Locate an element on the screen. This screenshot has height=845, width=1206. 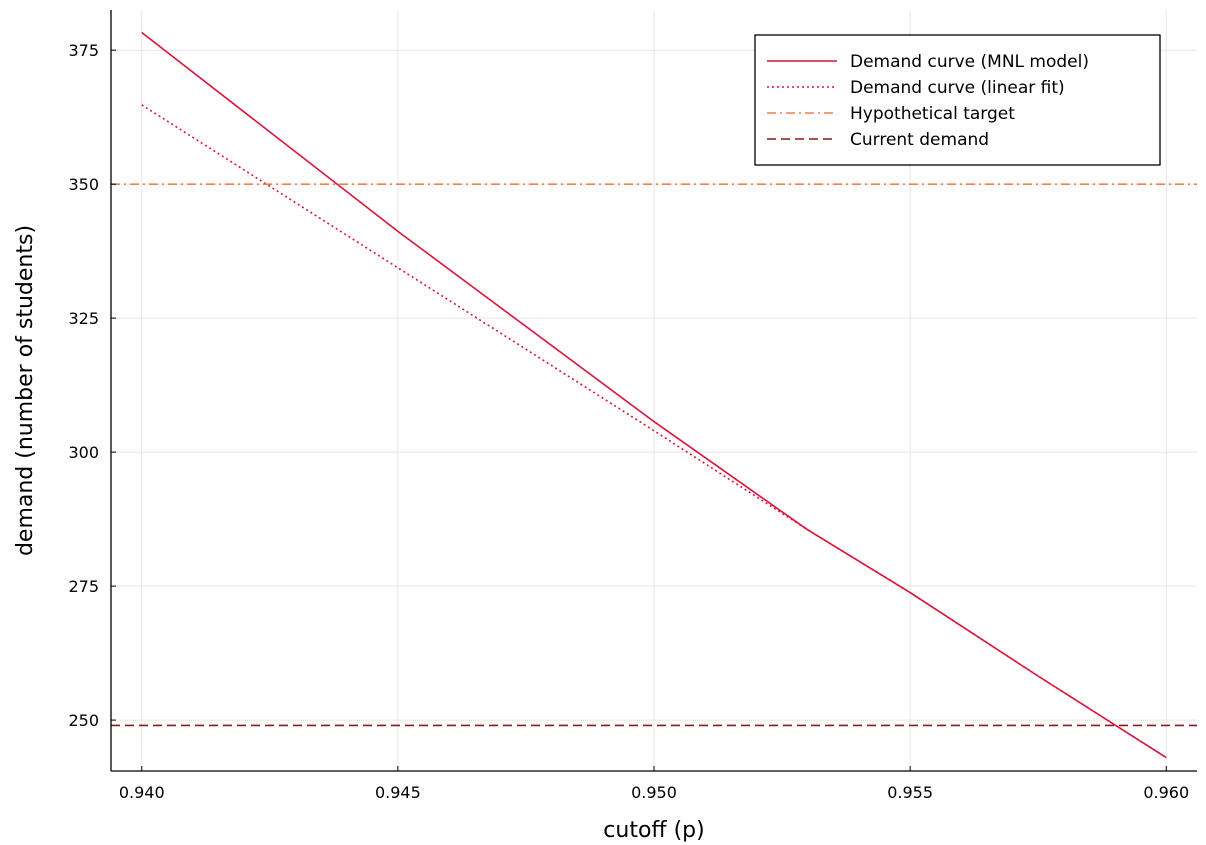
legend-label: Current demand is located at coordinates (919, 140).